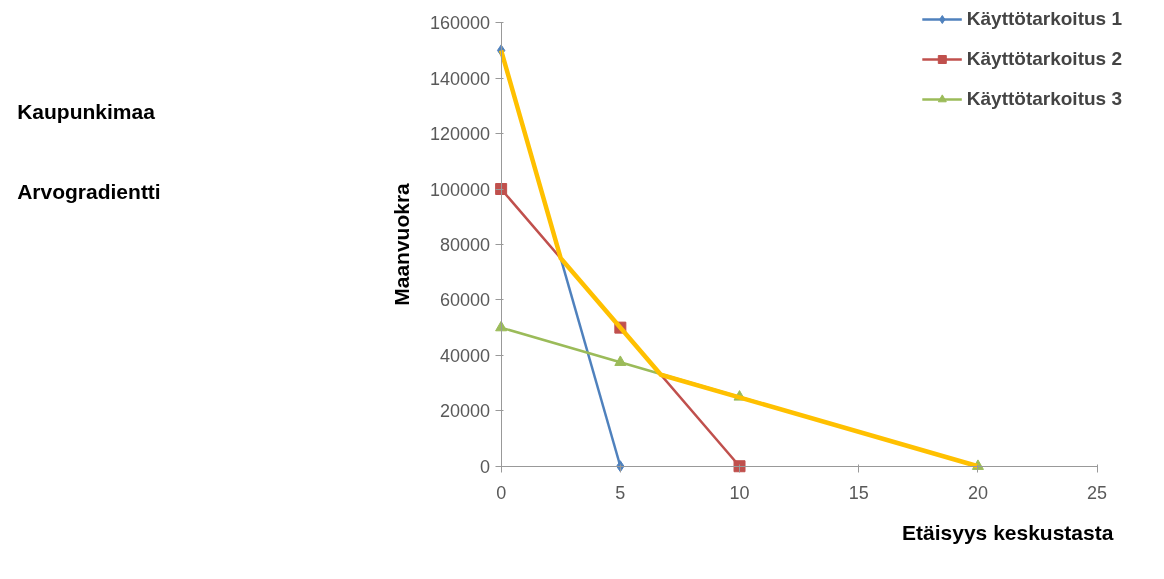  What do you see at coordinates (465, 244) in the screenshot?
I see `y-tick-label: 80000` at bounding box center [465, 244].